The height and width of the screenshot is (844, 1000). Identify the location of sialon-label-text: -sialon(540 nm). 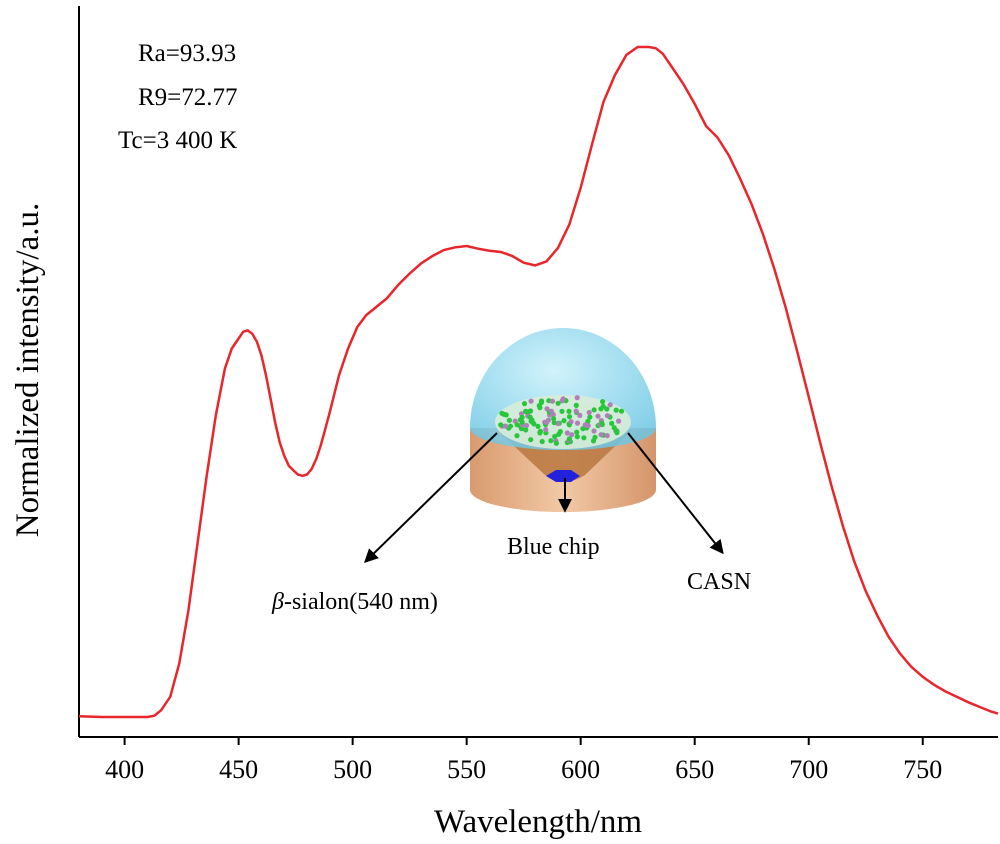
(361, 602).